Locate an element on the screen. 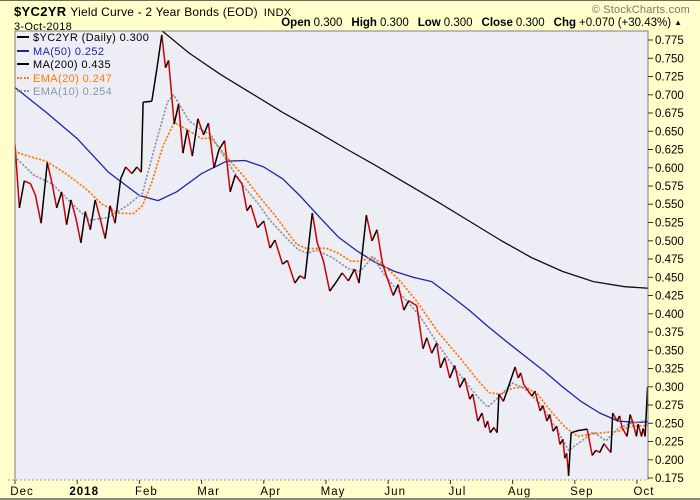  y-tick-label: 0.250 is located at coordinates (669, 424).